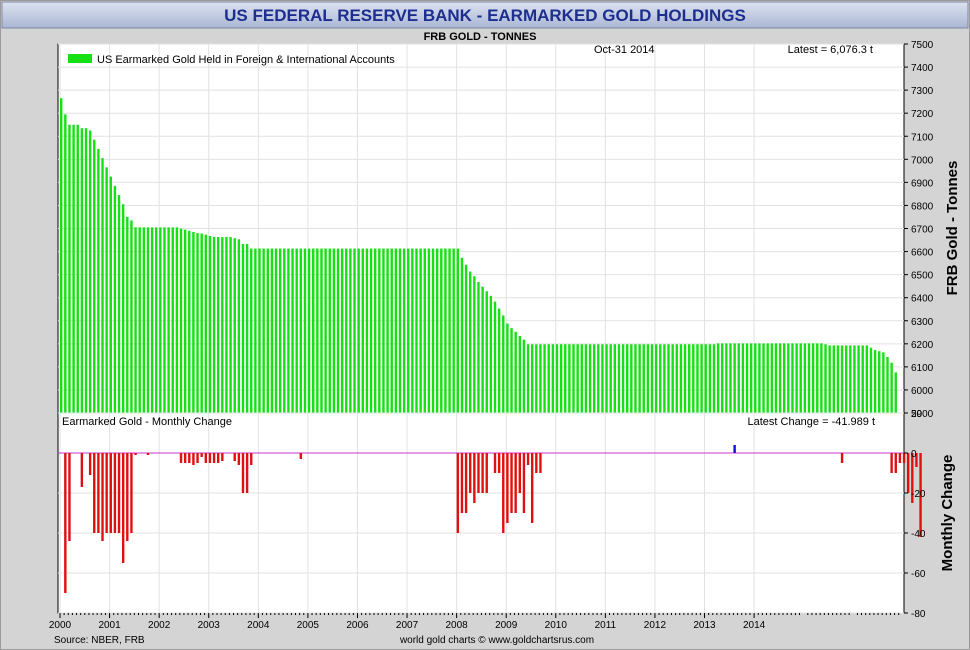 The width and height of the screenshot is (970, 650). I want to click on x-tick-label: 2003, so click(209, 625).